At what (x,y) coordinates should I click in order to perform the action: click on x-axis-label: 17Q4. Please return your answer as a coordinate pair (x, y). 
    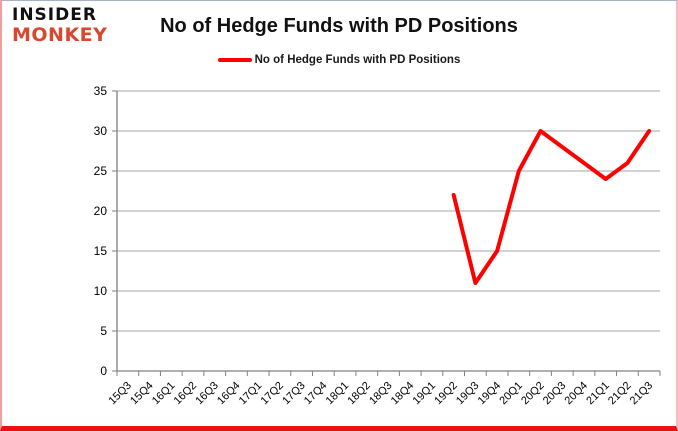
    Looking at the image, I should click on (316, 394).